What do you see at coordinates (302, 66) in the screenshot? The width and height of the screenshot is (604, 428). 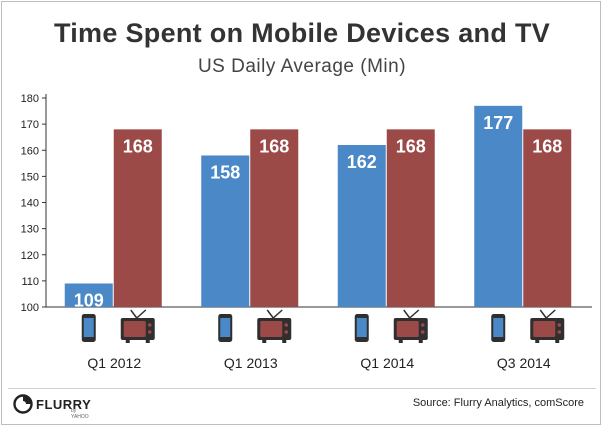 I see `chart-subtitle: US Daily Average (Min)` at bounding box center [302, 66].